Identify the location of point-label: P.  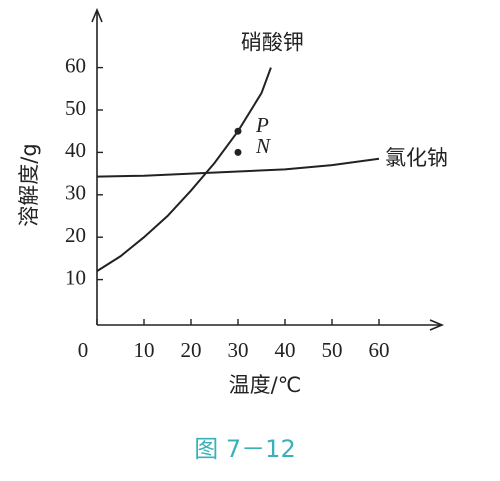
(262, 125).